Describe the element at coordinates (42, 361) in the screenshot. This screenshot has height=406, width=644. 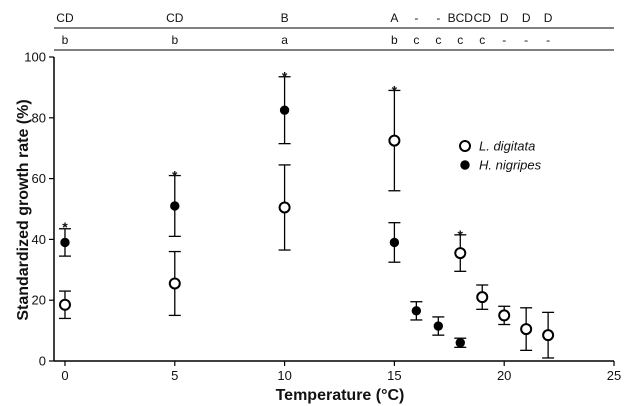
I see `y-tick-label: 0` at that location.